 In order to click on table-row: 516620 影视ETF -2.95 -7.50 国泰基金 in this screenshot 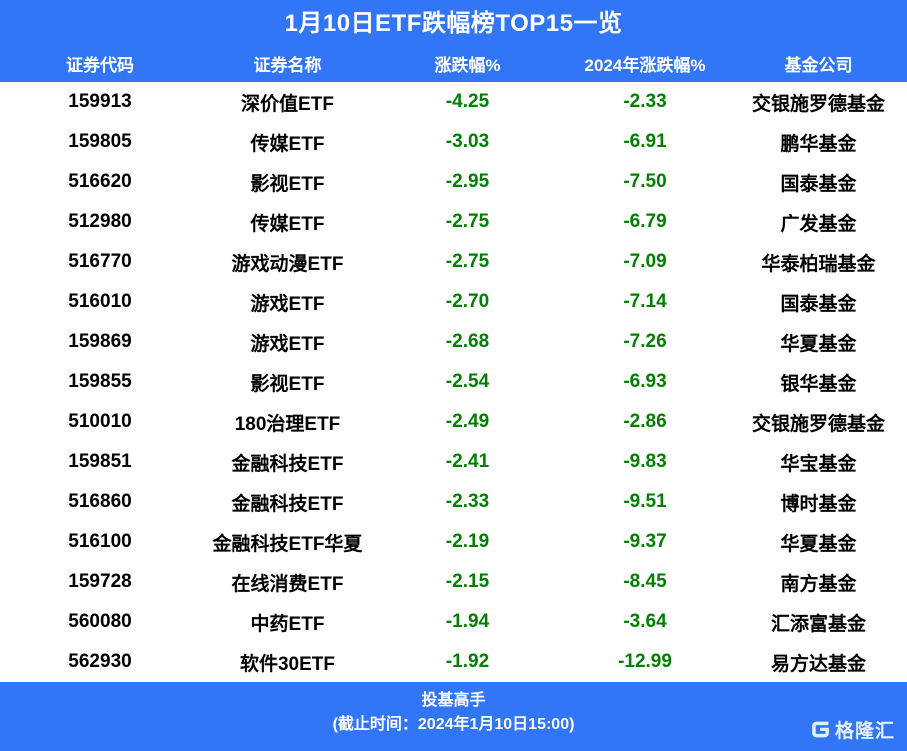, I will do `click(453, 182)`.